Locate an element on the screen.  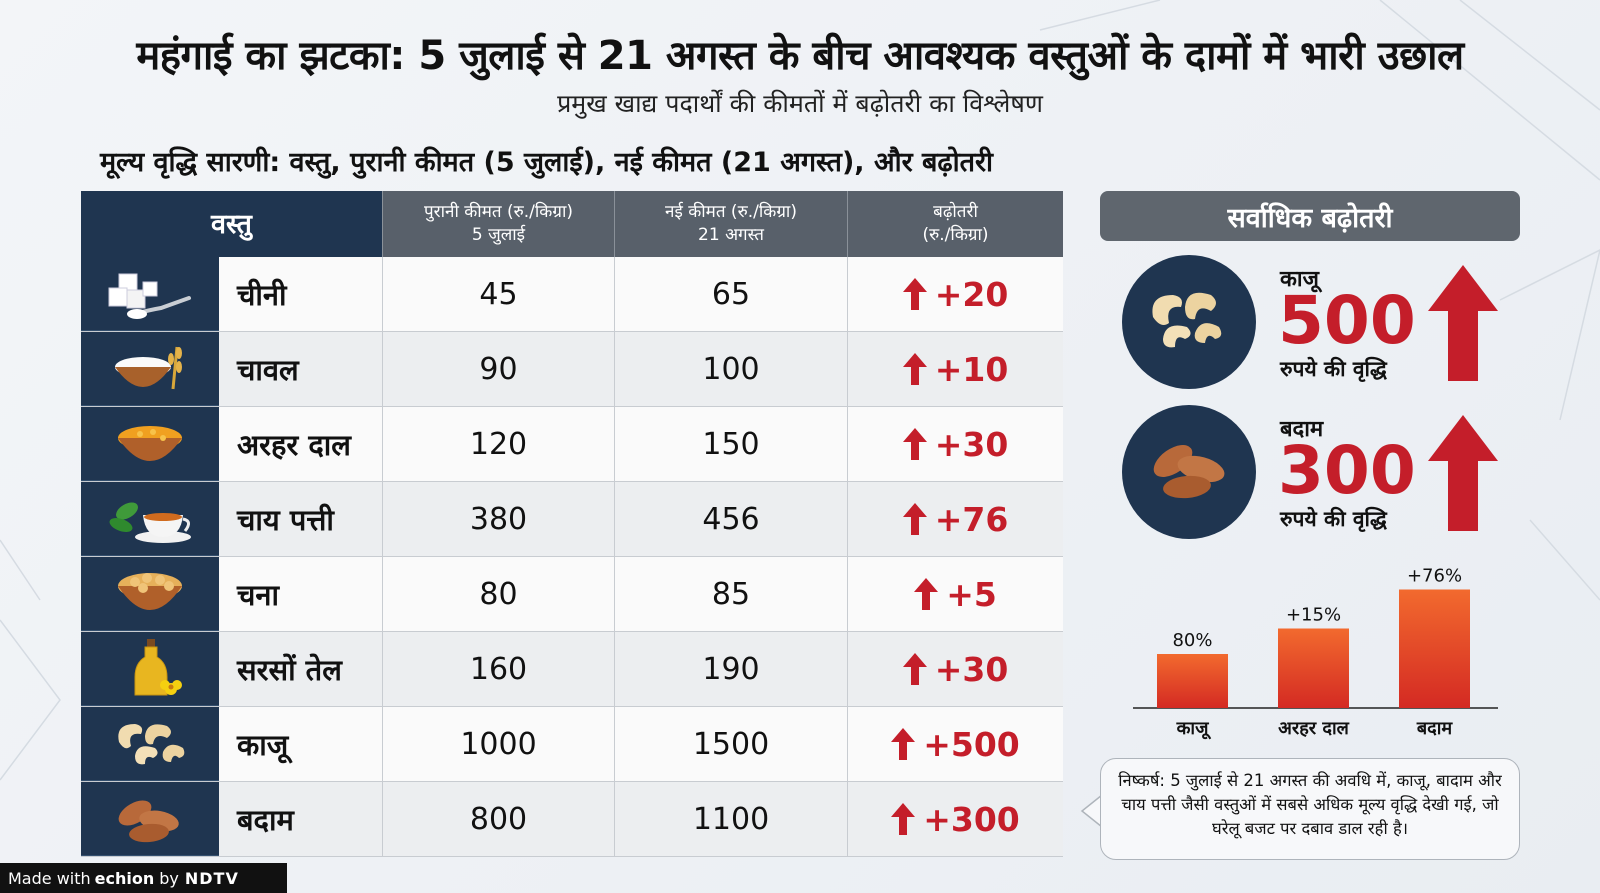
ndtv-logo: NDTV is located at coordinates (211, 878).